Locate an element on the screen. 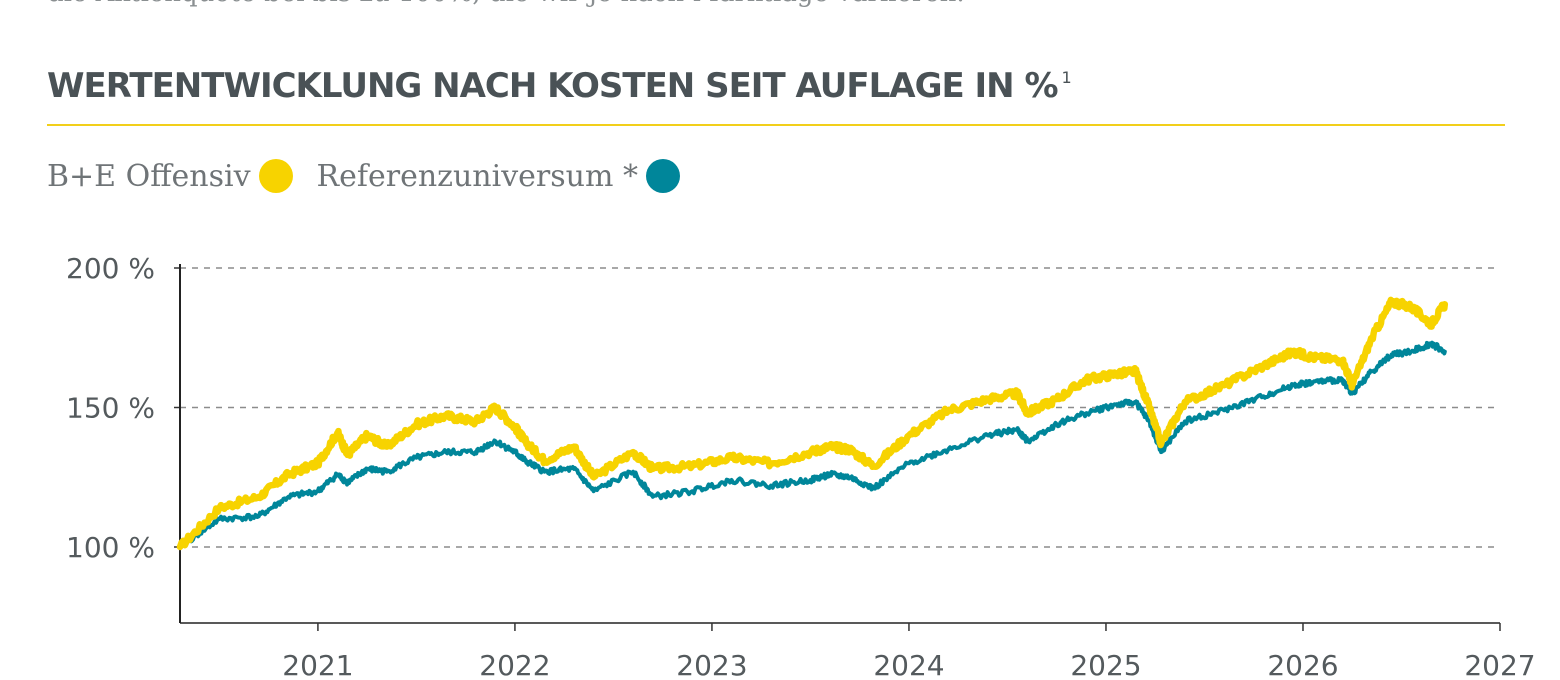 The image size is (1560, 680). legend-swatch-reference is located at coordinates (662, 176).